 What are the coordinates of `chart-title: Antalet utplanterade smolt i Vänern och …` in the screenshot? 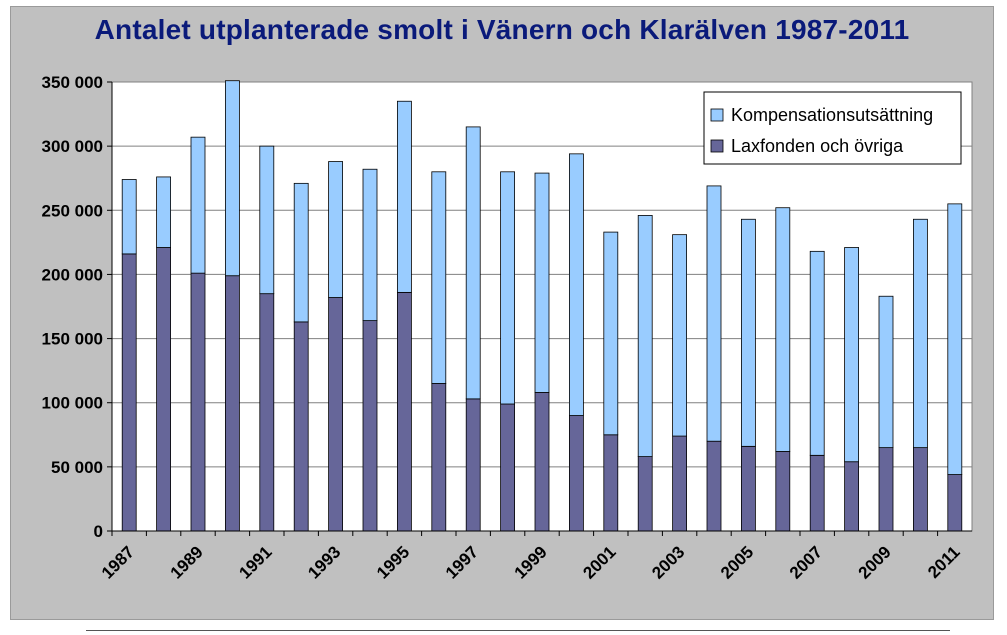 It's located at (502, 29).